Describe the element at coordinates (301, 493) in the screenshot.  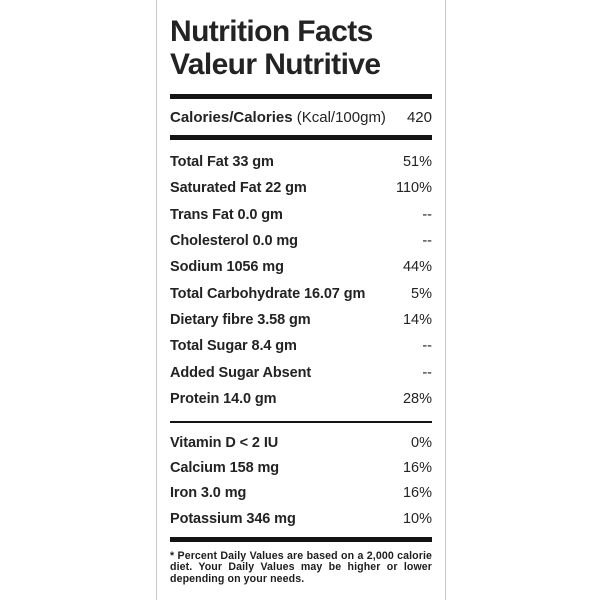
I see `nutrient-row: Iron 3.0 mg 16%` at that location.